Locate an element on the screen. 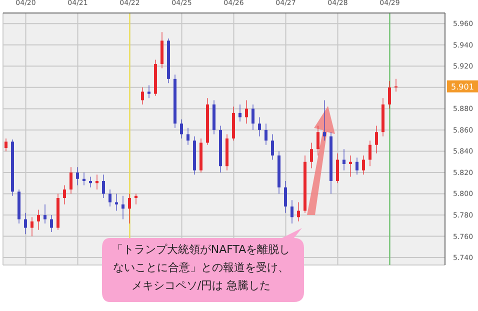  annotation: 5.901 is located at coordinates (462, 87).